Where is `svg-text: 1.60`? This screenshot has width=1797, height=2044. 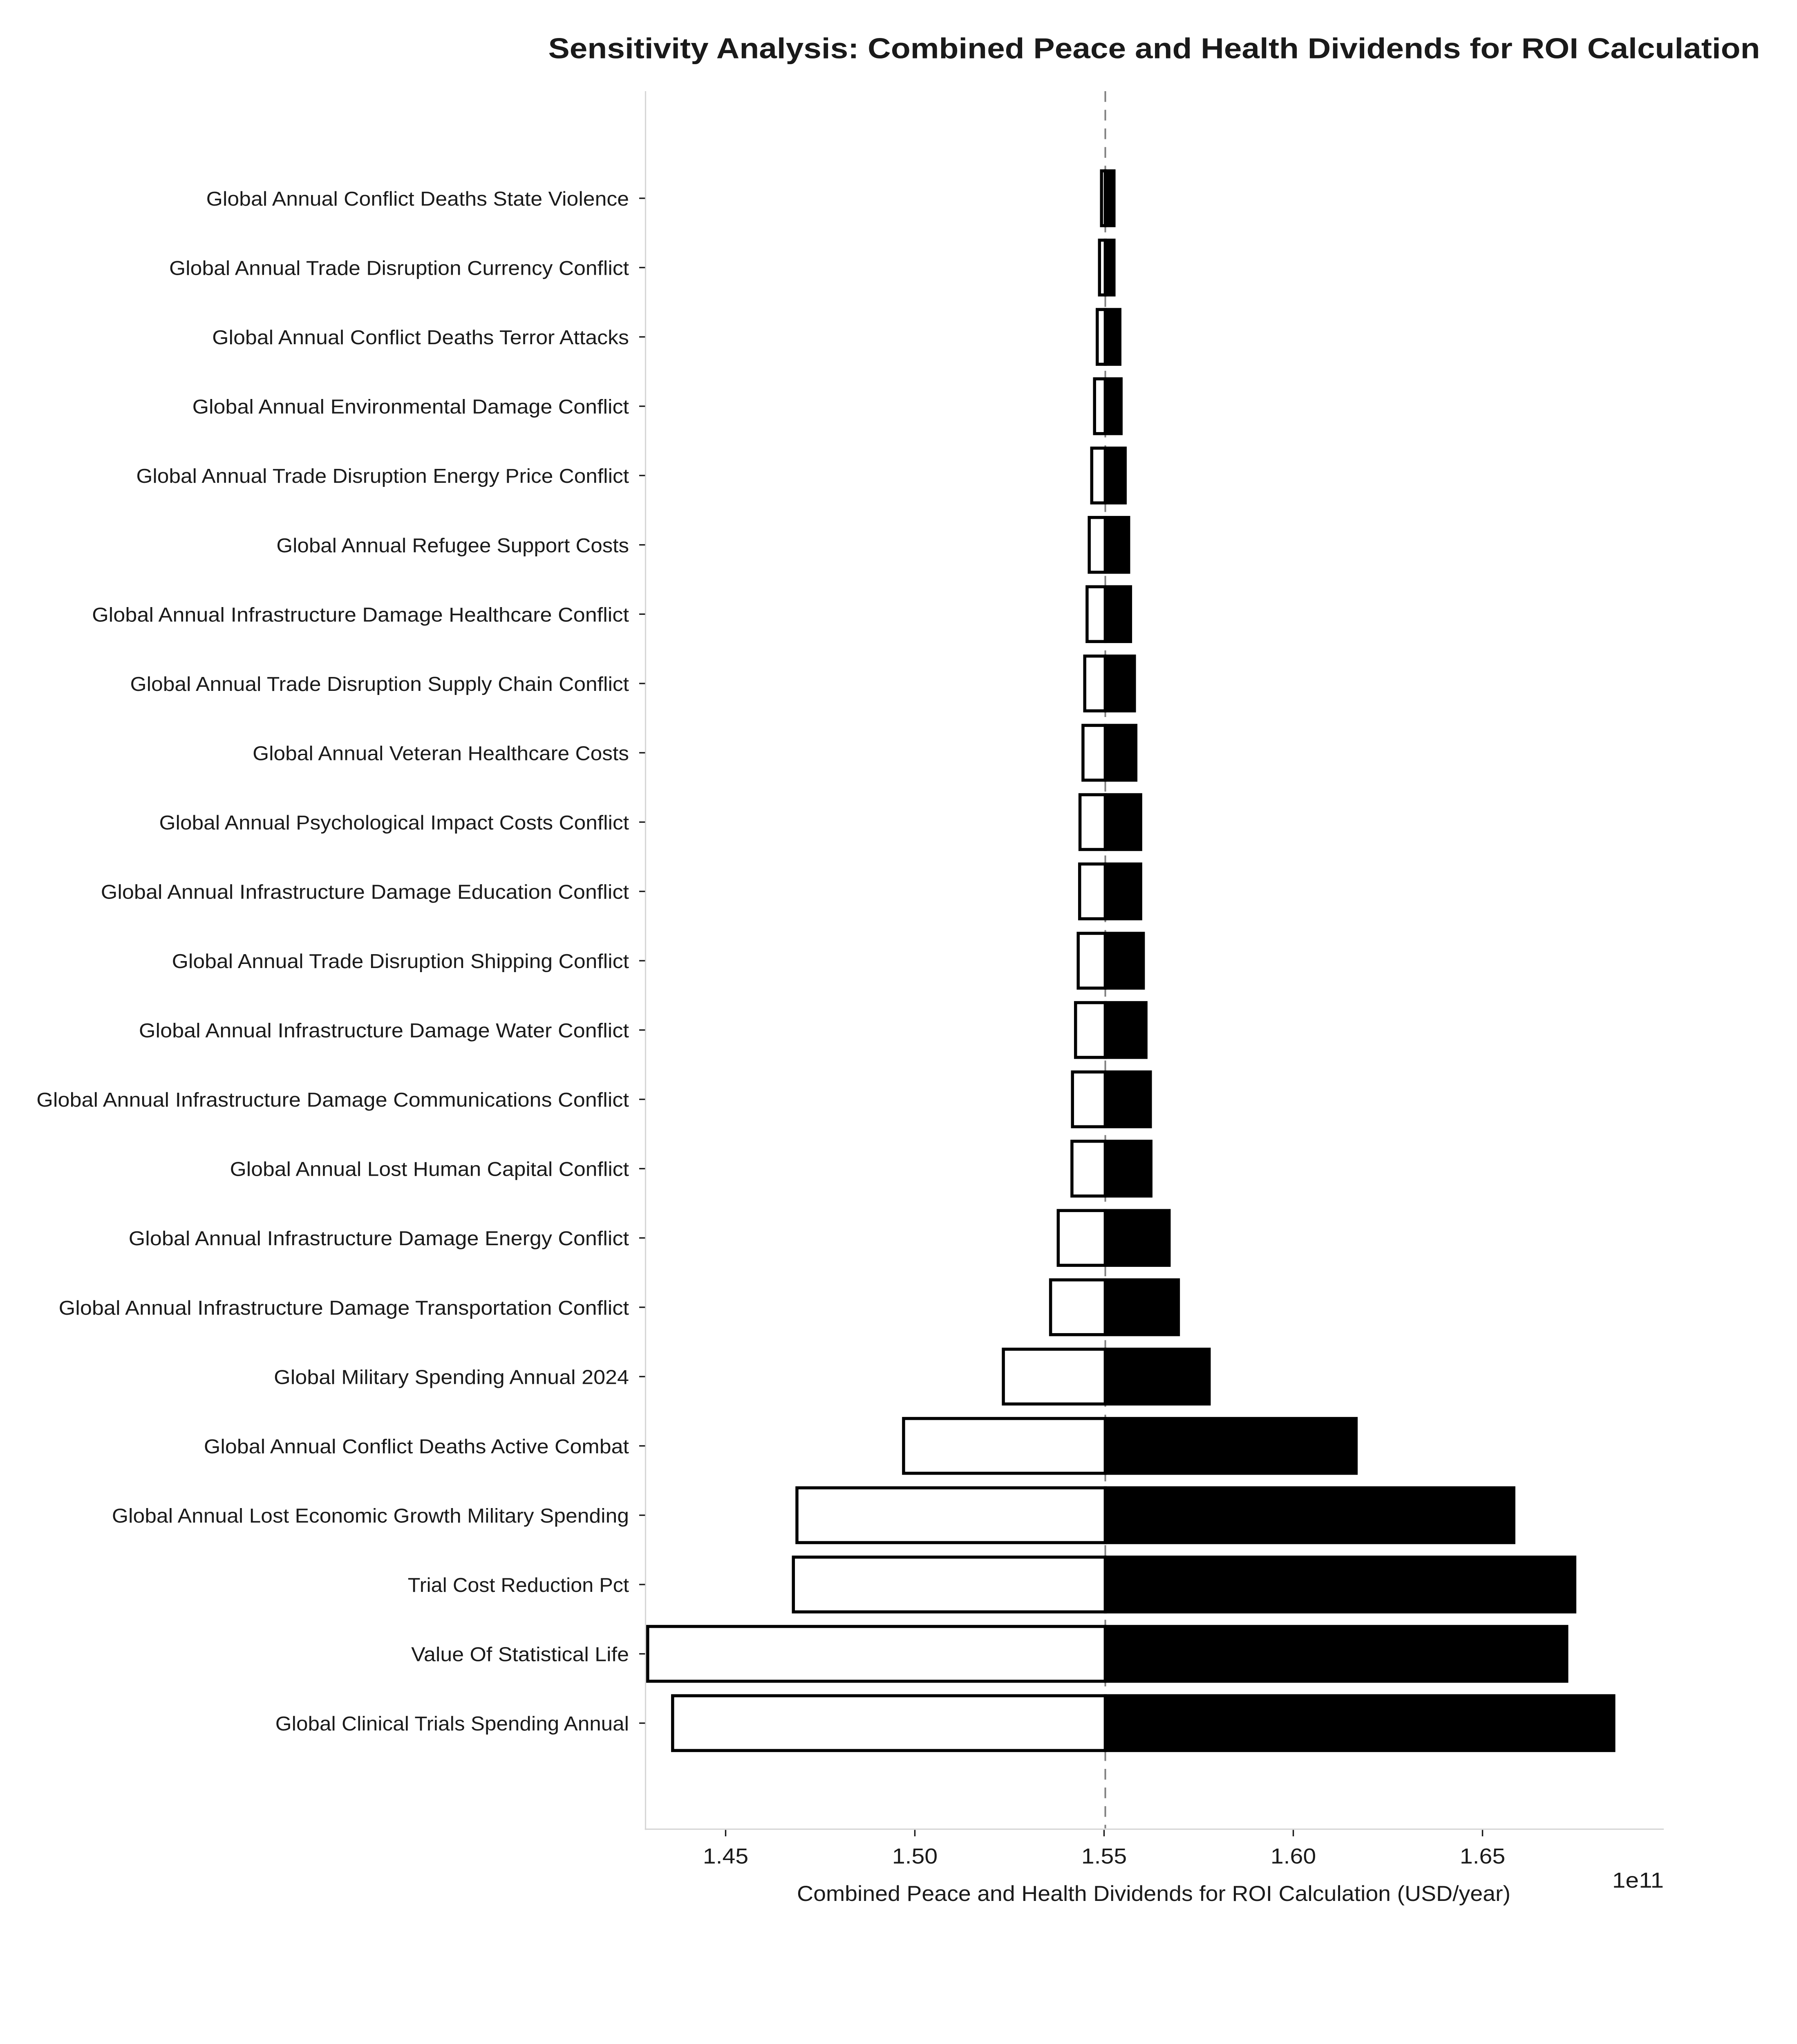
svg-text: 1.60 is located at coordinates (1293, 1857).